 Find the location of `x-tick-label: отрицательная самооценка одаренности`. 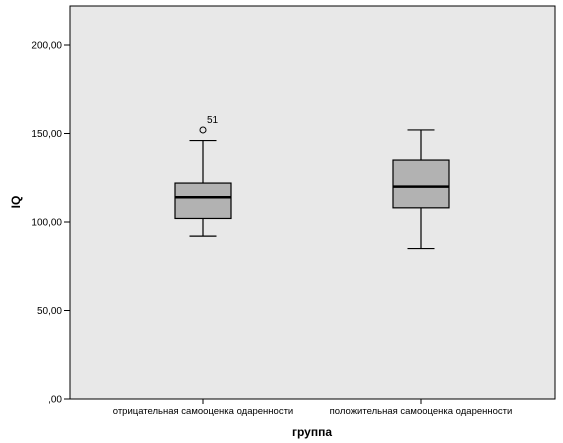

x-tick-label: отрицательная самооценка одаренности is located at coordinates (203, 411).